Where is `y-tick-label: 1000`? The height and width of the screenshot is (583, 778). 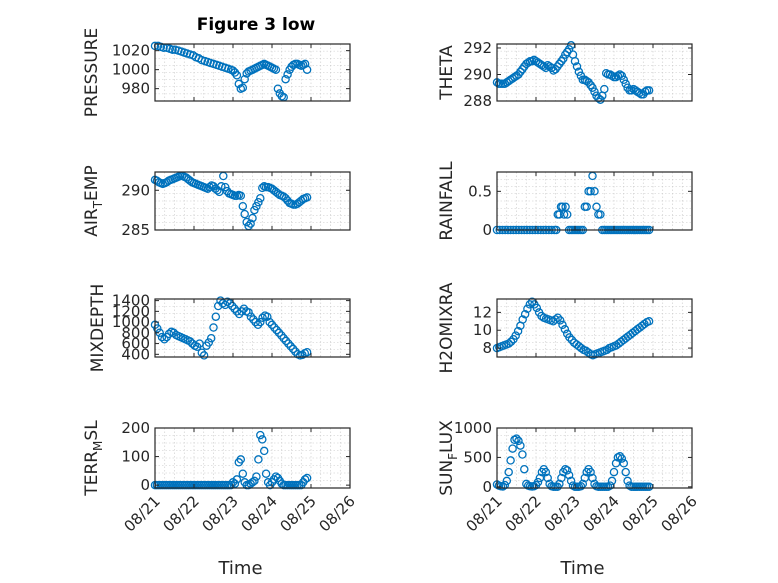
y-tick-label: 1000 is located at coordinates (131, 322).